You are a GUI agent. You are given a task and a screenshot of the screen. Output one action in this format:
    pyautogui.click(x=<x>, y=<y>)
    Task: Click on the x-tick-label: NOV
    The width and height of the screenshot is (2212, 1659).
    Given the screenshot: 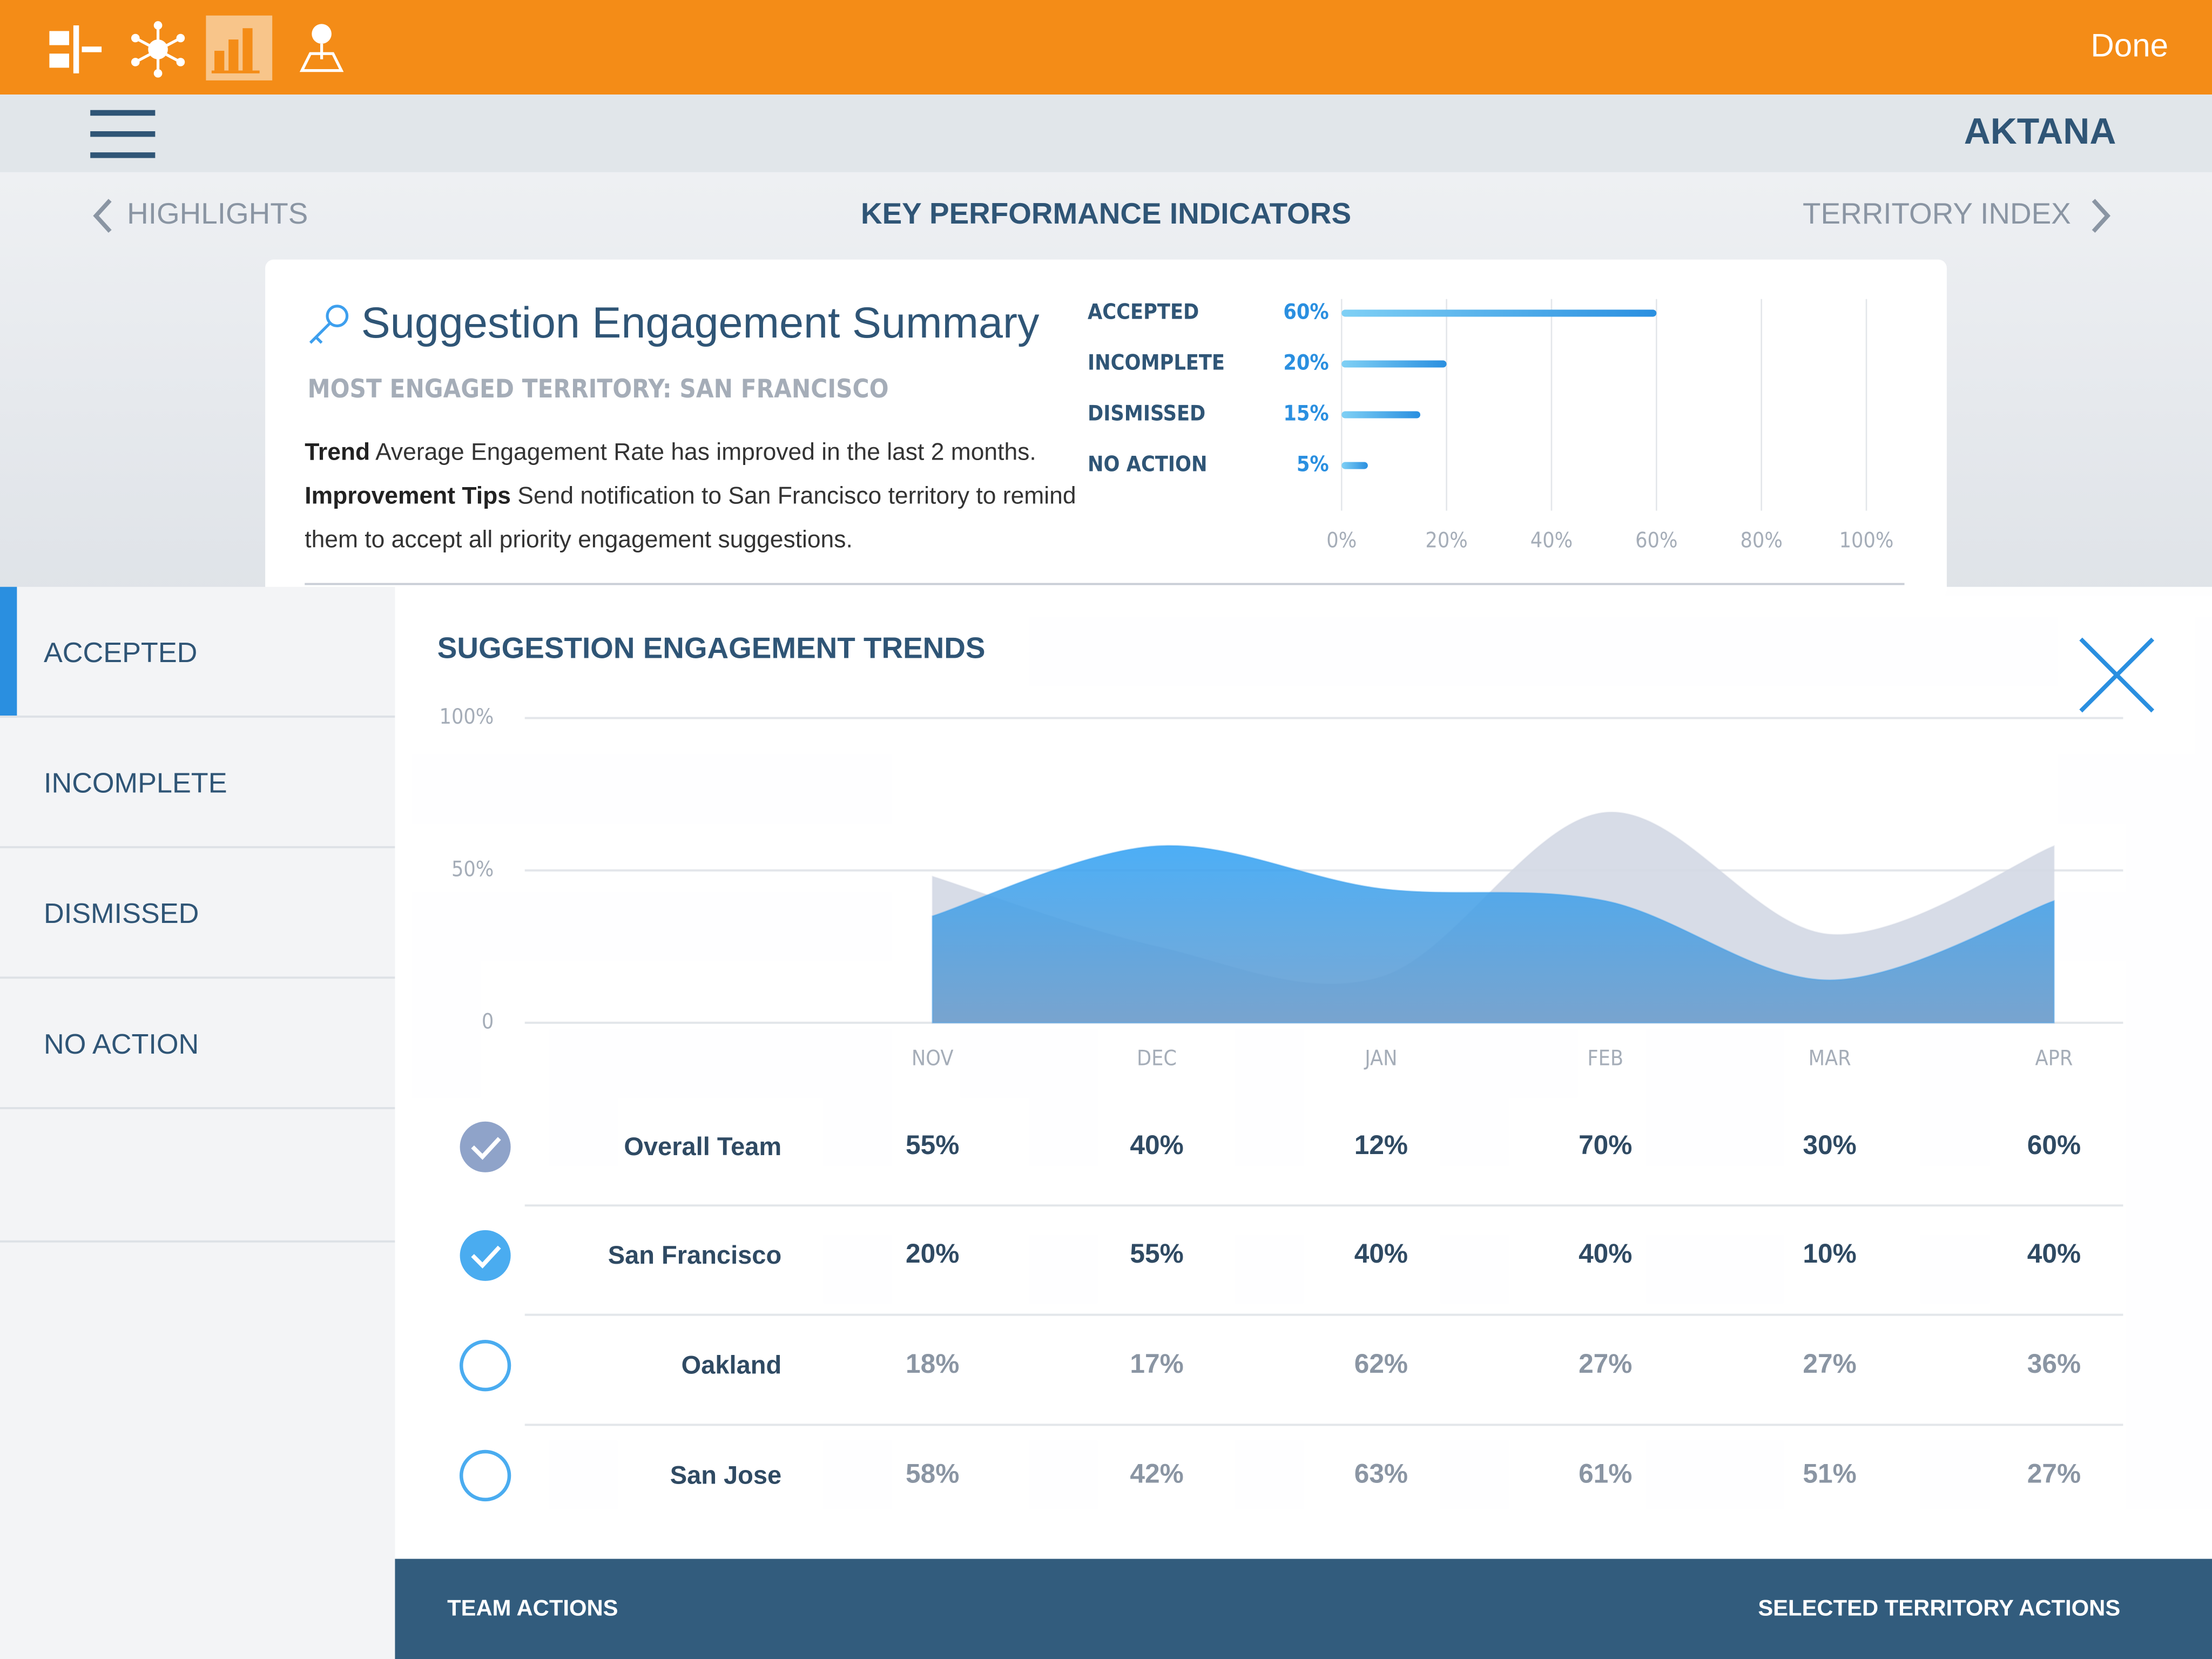 What is the action you would take?
    pyautogui.click(x=933, y=1058)
    